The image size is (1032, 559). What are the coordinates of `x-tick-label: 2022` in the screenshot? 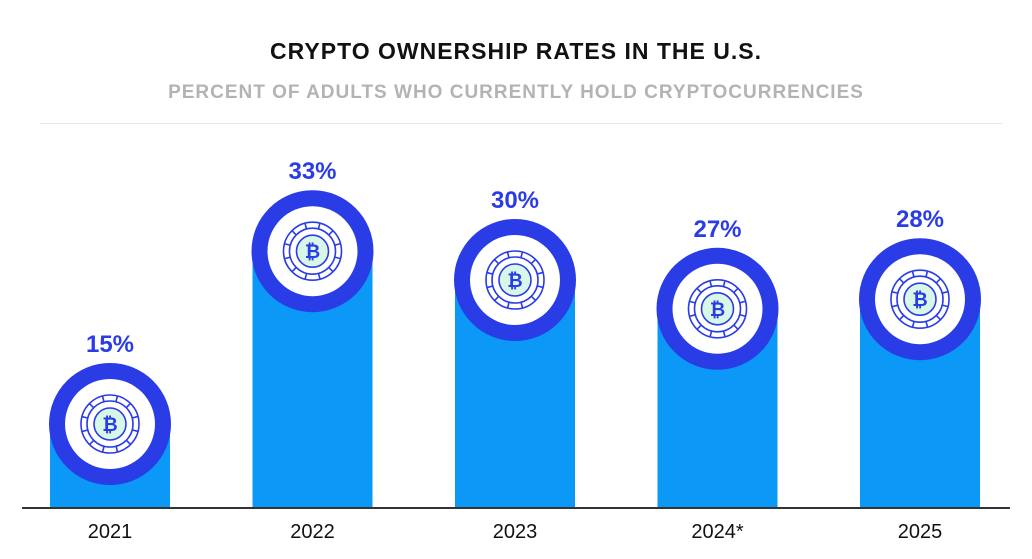 It's located at (312, 532).